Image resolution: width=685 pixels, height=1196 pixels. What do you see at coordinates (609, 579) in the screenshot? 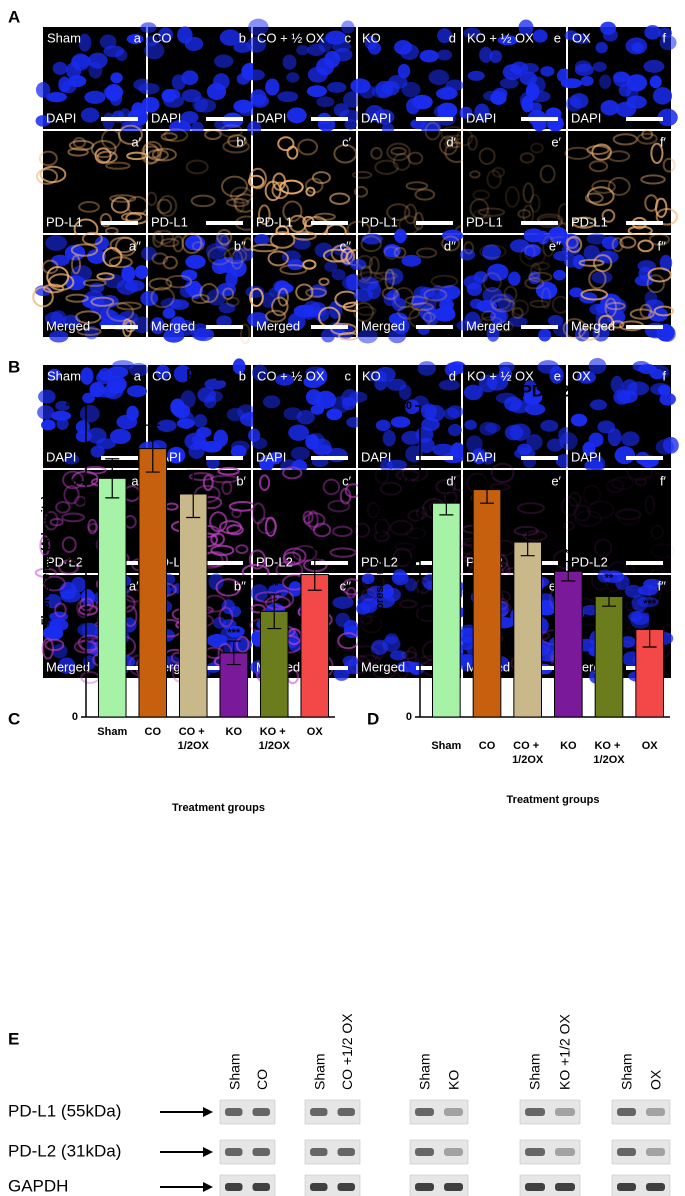
I see `significance: **` at bounding box center [609, 579].